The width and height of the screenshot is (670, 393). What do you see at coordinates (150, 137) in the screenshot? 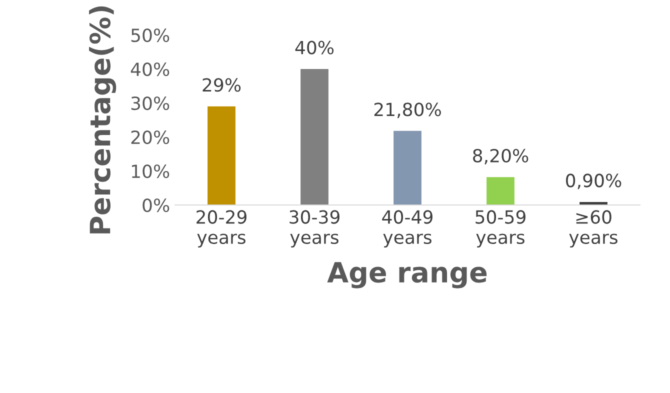
I see `y-tick-label: 20%` at bounding box center [150, 137].